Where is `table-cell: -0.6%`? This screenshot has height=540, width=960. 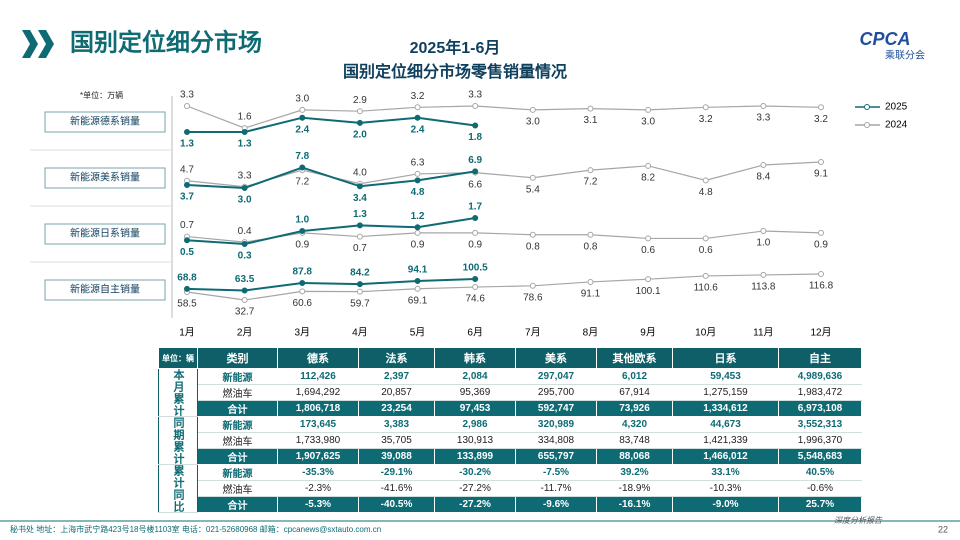
table-cell: -0.6% is located at coordinates (820, 488).